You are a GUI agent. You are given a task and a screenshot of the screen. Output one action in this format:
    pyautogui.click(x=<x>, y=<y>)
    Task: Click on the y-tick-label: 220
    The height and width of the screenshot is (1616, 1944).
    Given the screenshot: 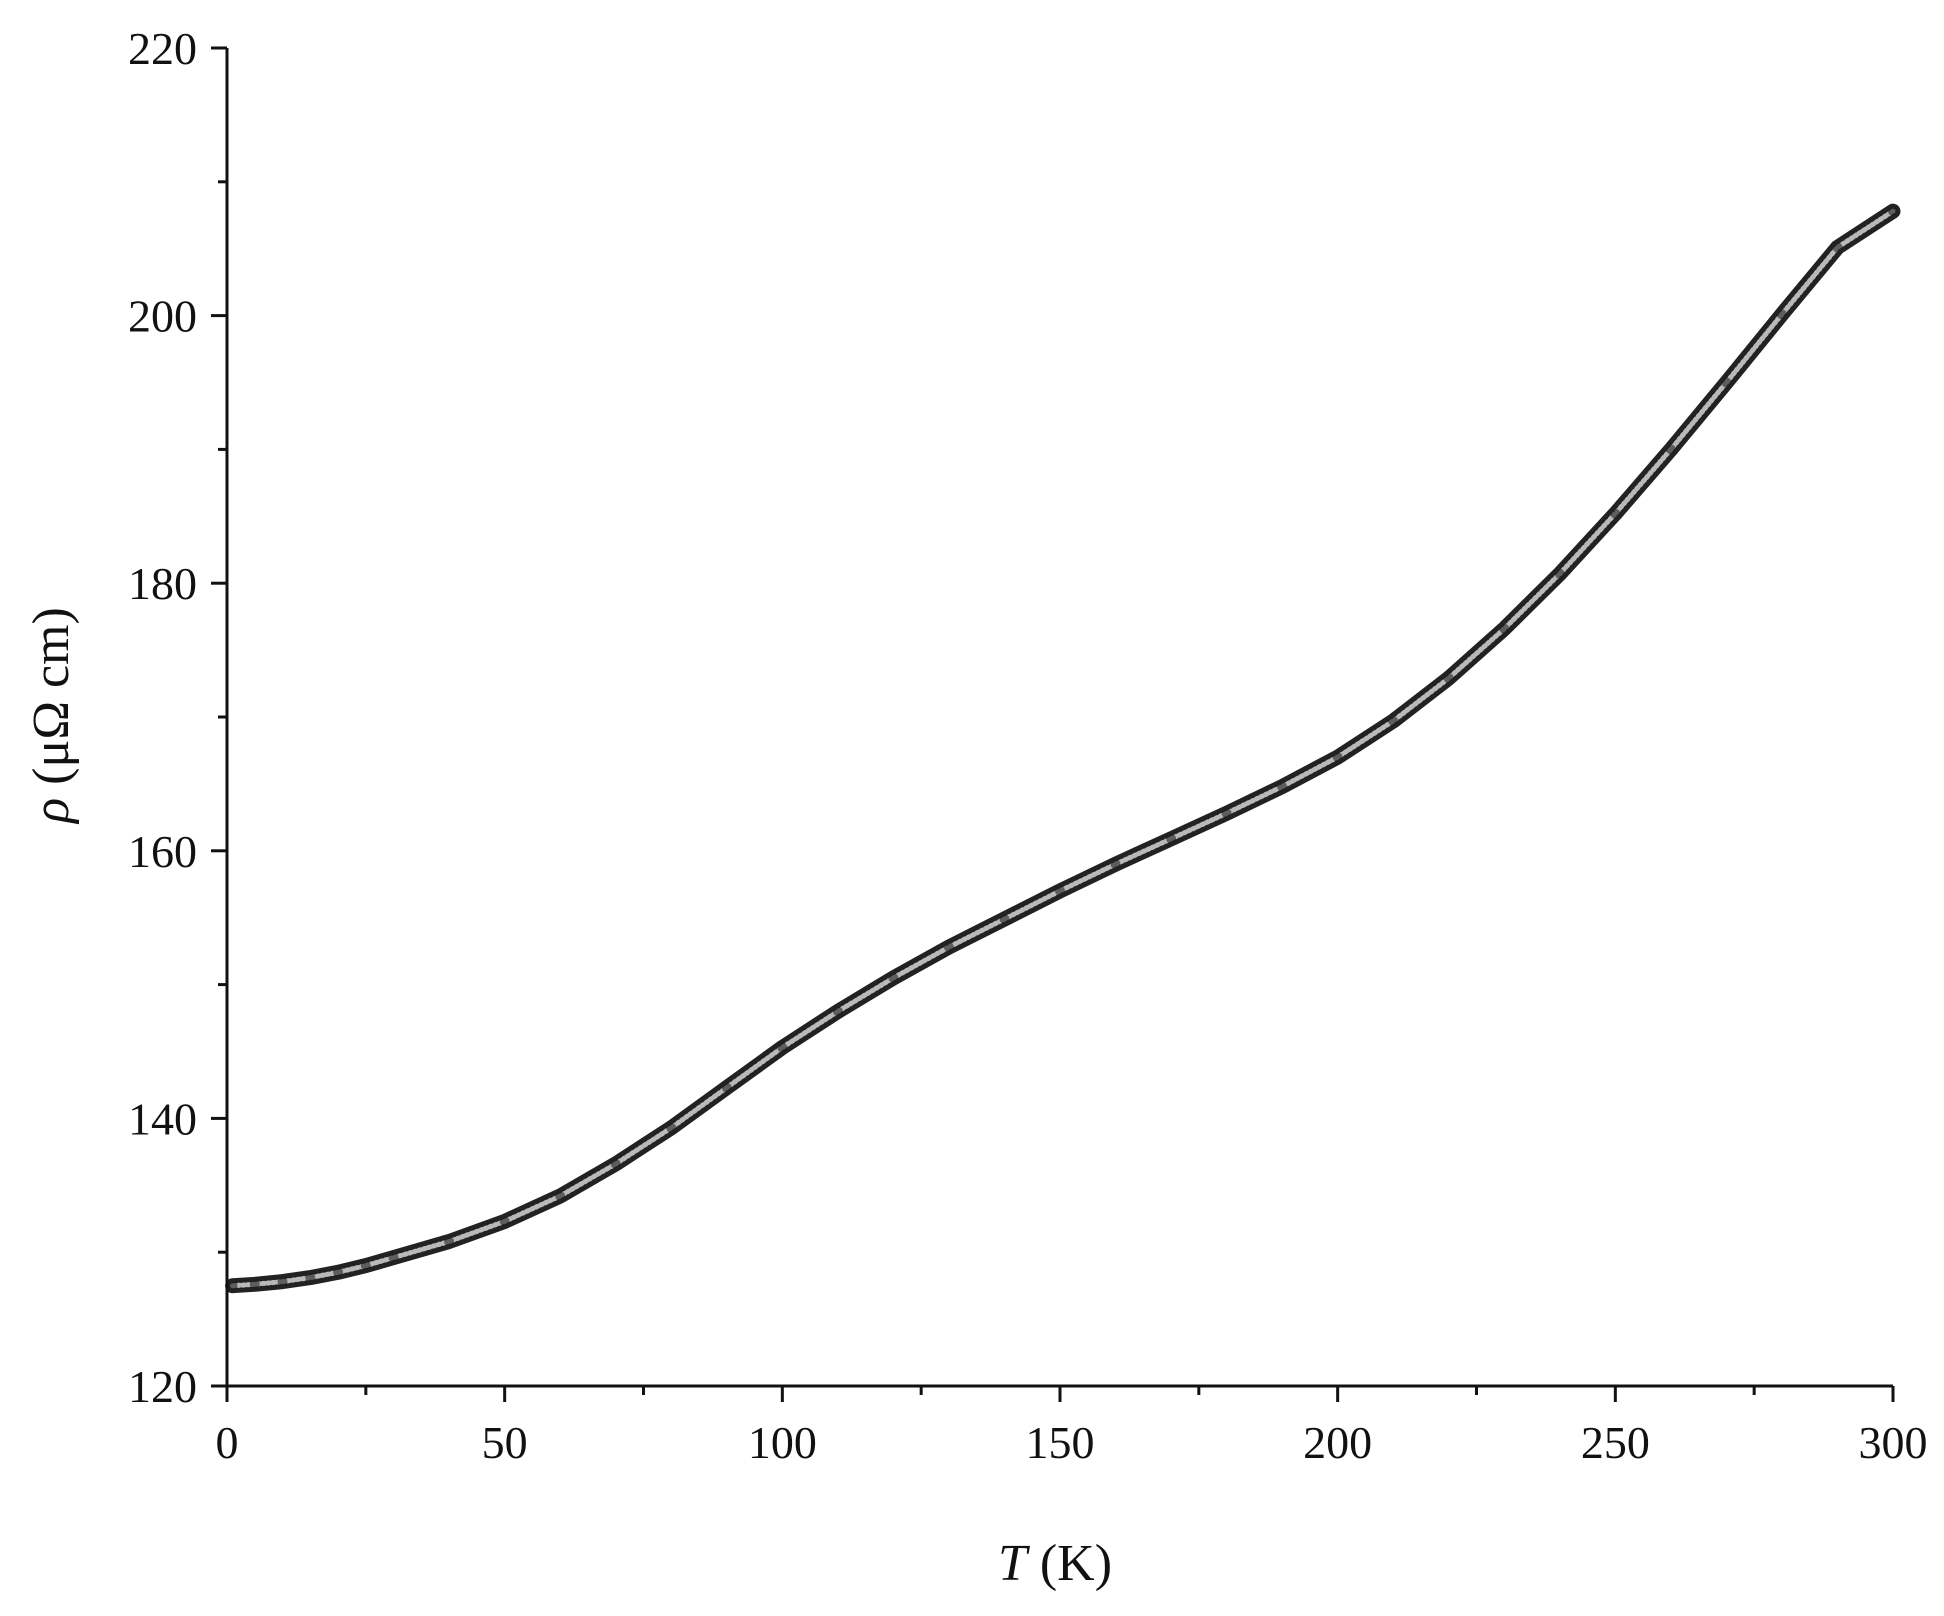 What is the action you would take?
    pyautogui.click(x=162, y=48)
    